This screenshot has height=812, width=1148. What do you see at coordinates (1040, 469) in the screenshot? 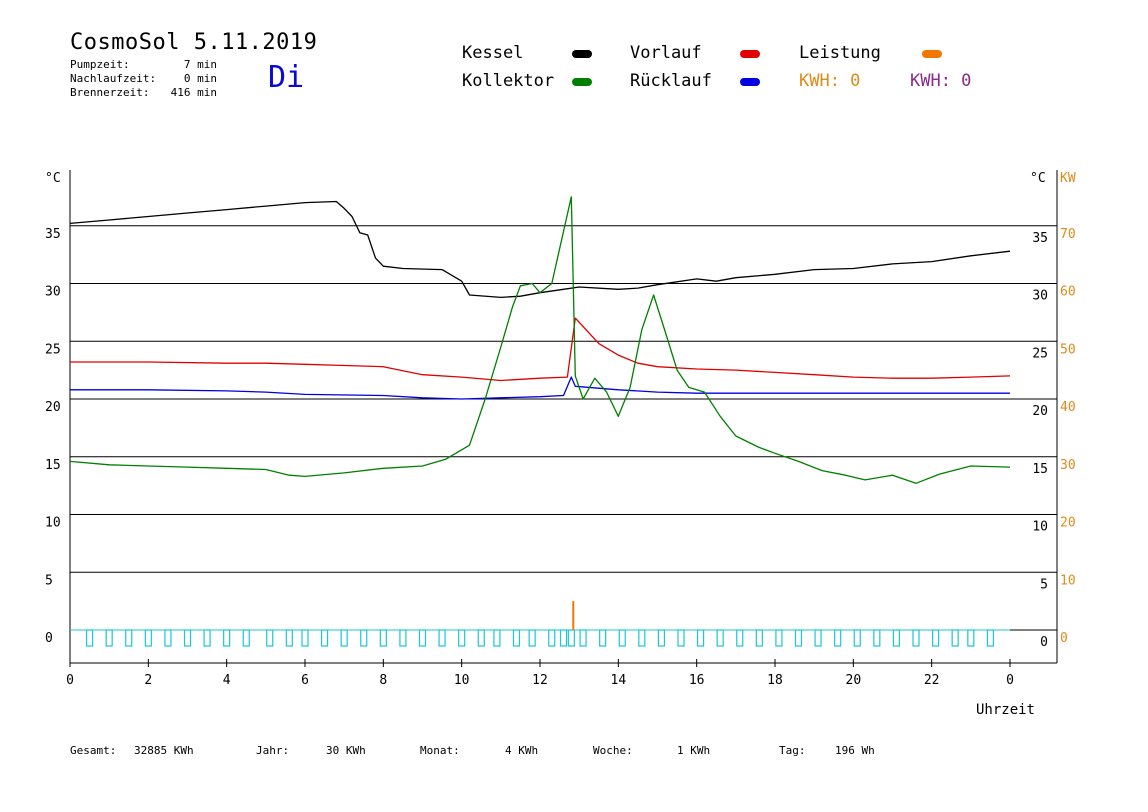
I see `y-tick-label-right-15: 15` at bounding box center [1040, 469].